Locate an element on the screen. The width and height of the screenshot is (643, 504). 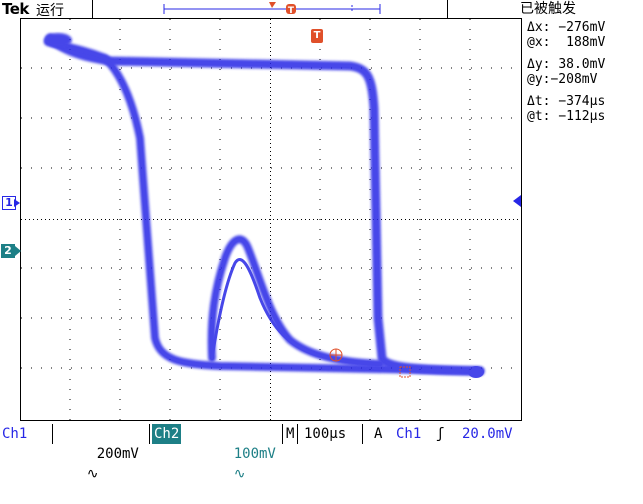
att-label: @t: is located at coordinates (539, 116).